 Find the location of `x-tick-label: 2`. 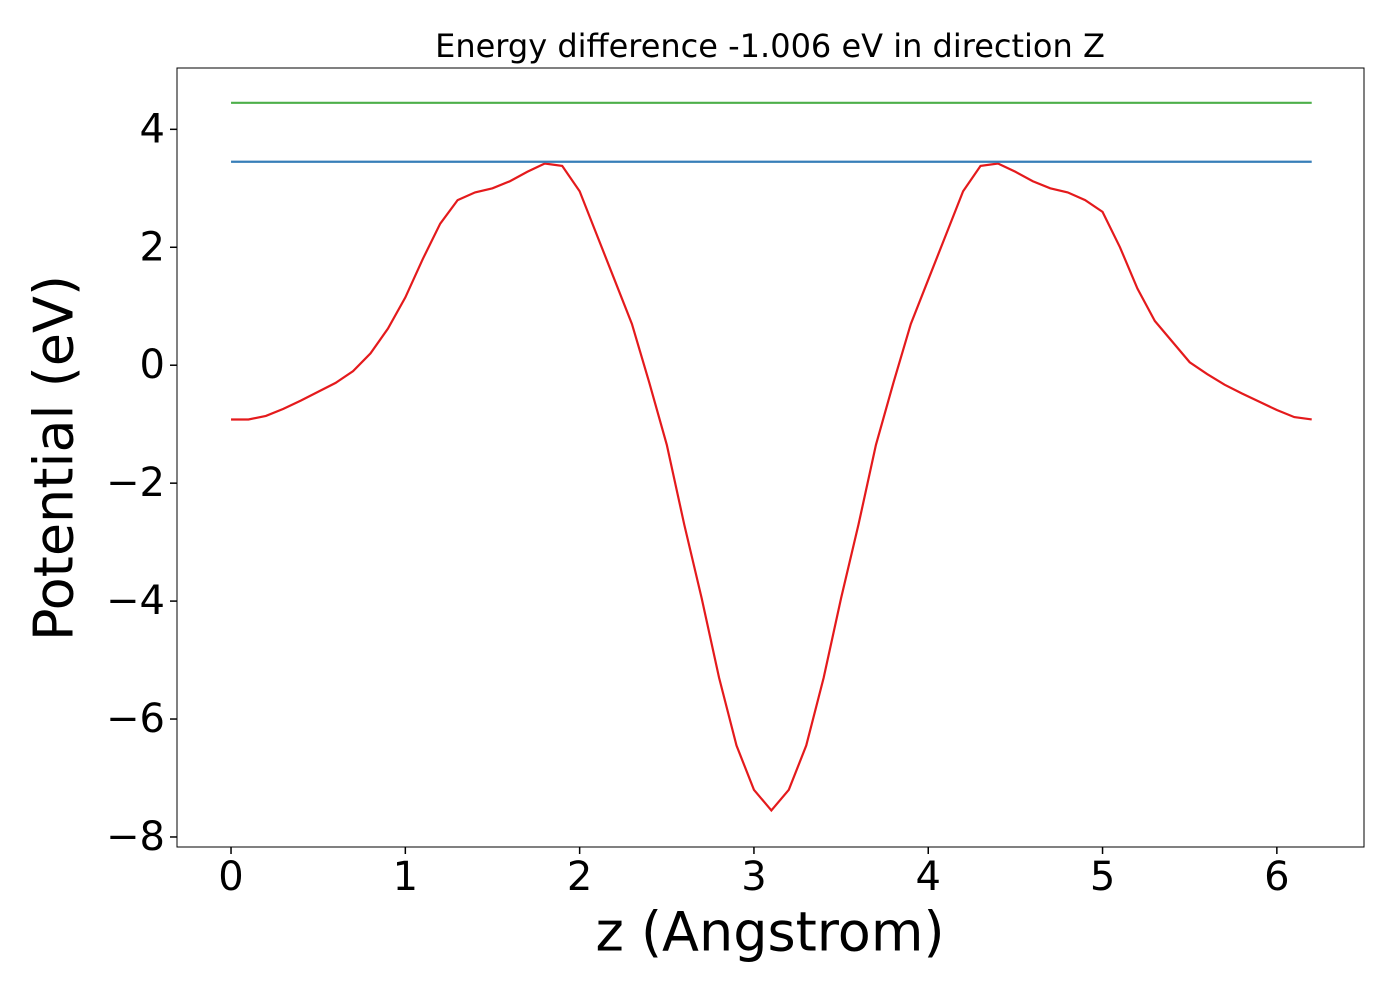

x-tick-label: 2 is located at coordinates (579, 877).